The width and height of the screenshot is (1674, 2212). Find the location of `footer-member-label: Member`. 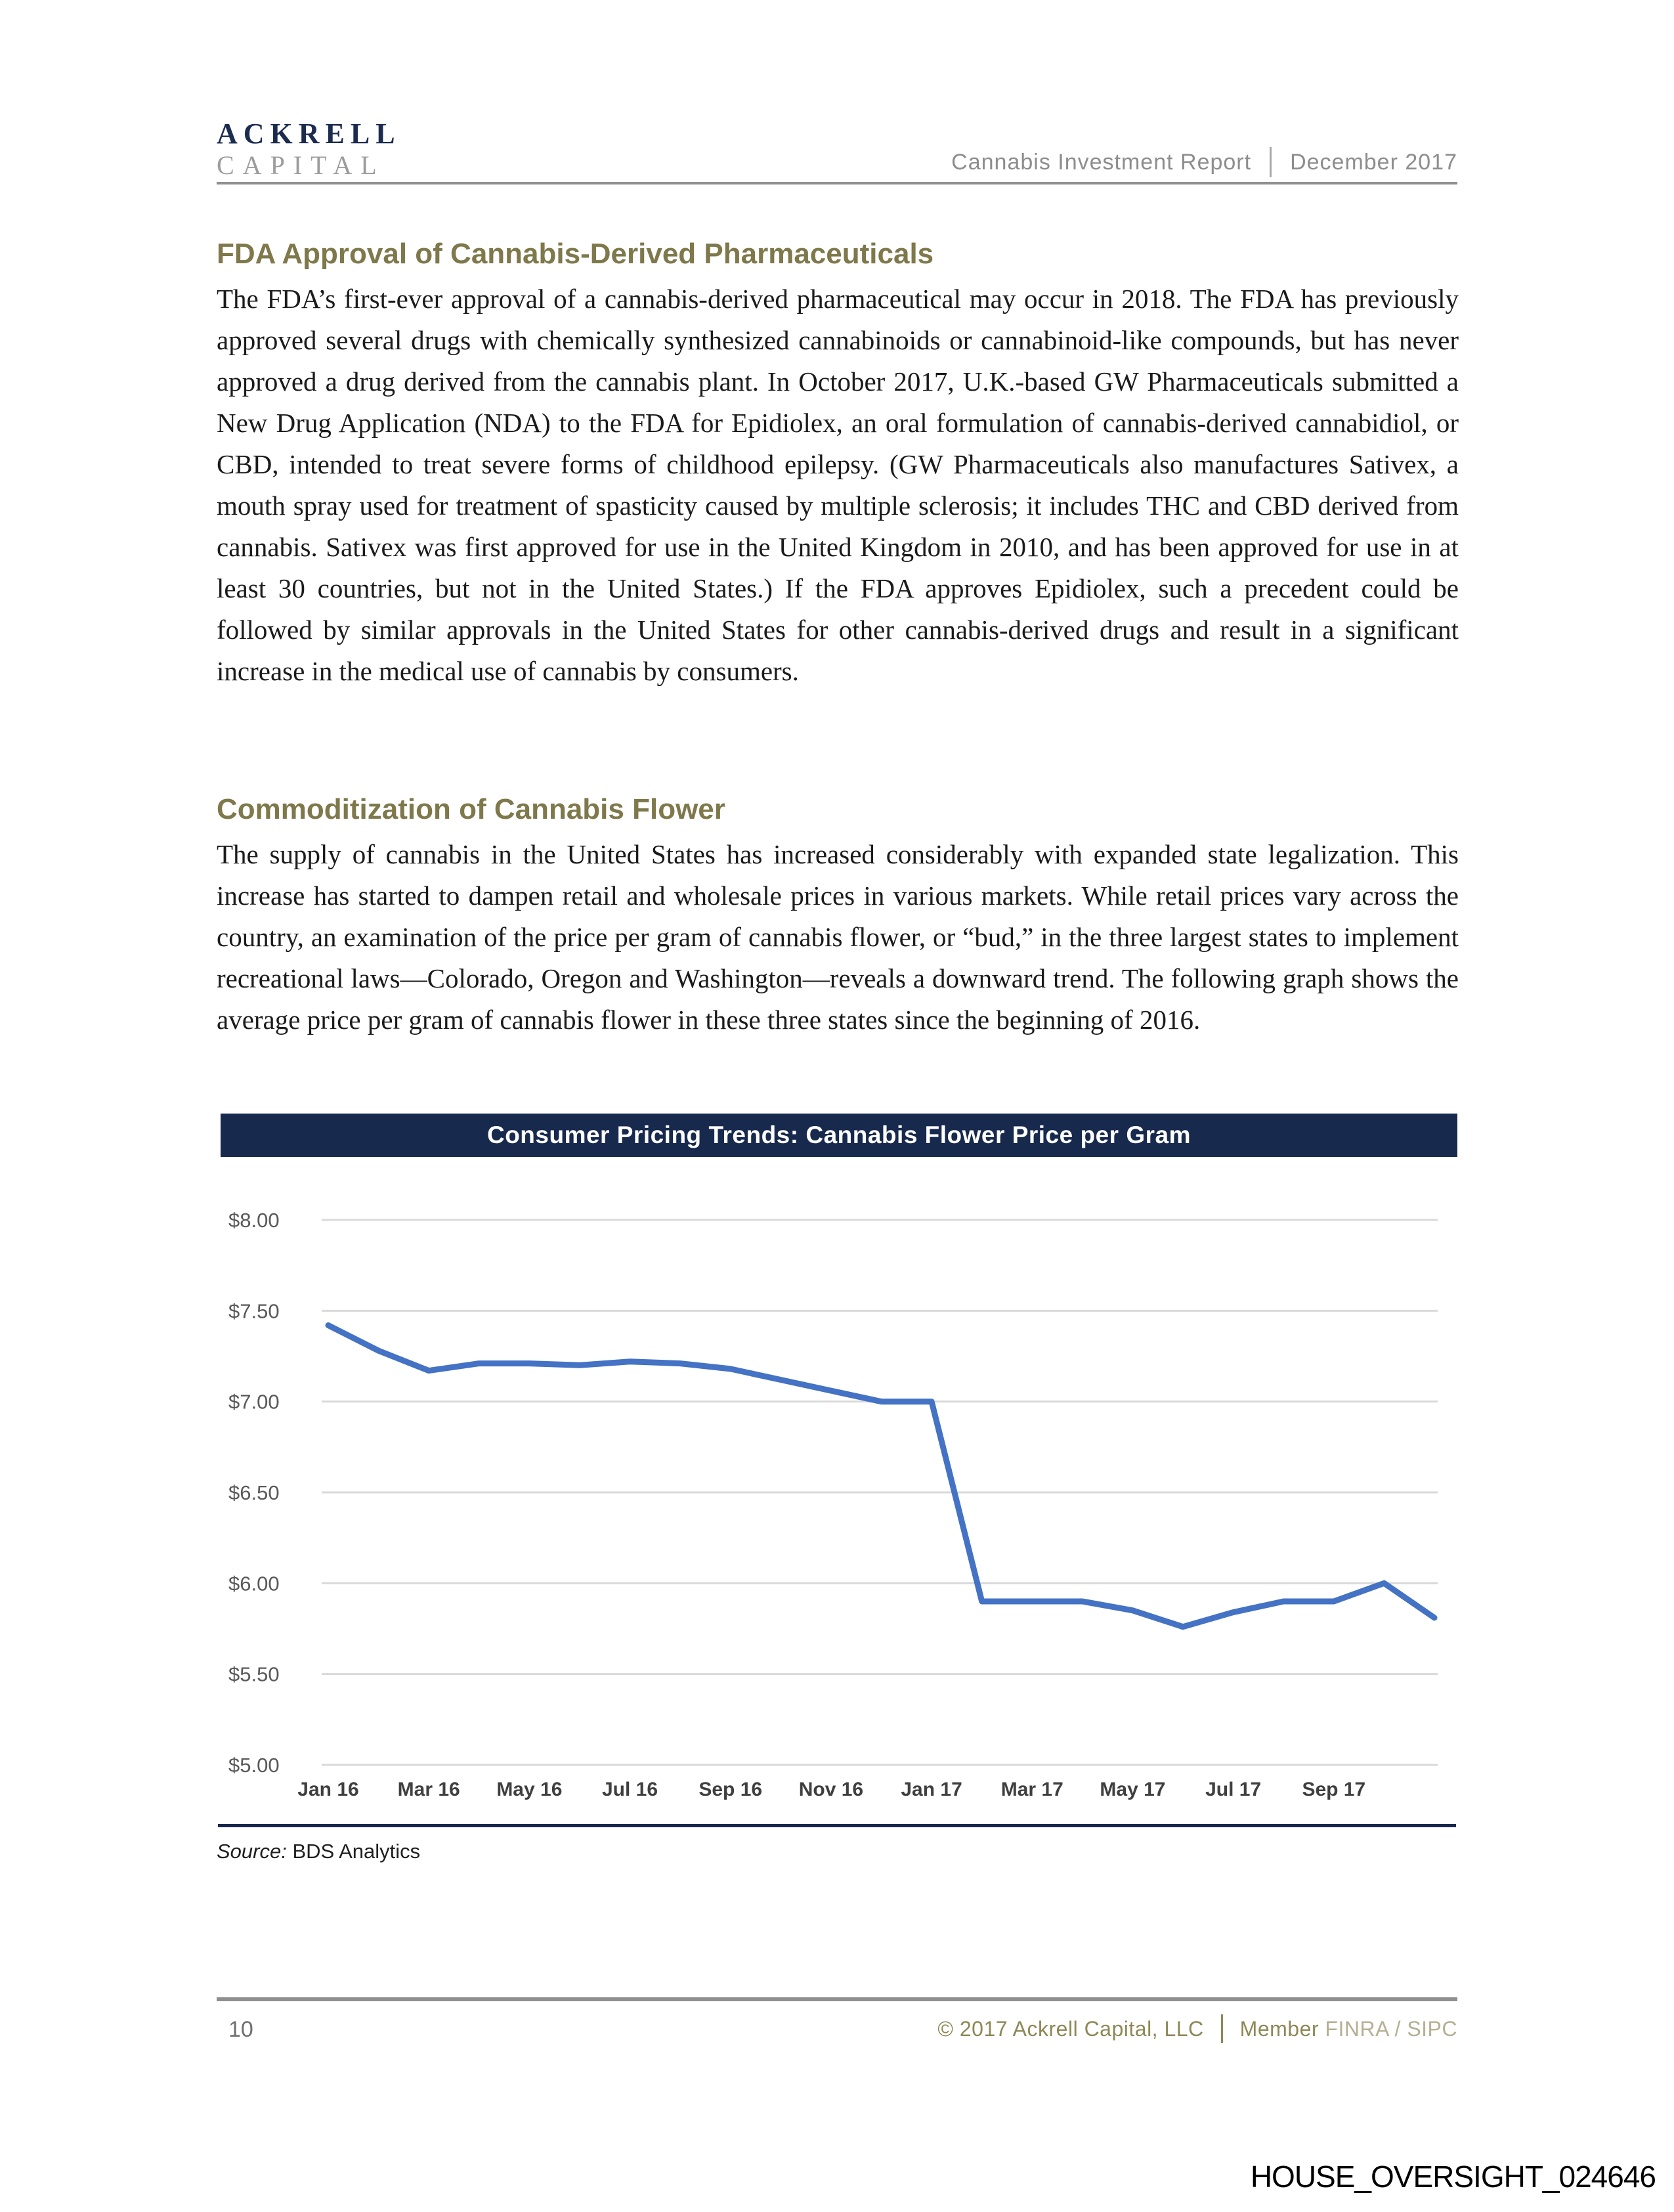

footer-member-label: Member is located at coordinates (1282, 2029).